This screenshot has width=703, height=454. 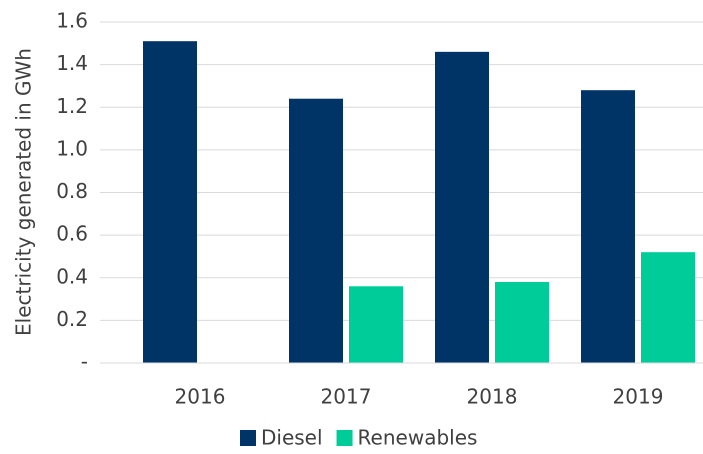 What do you see at coordinates (638, 397) in the screenshot?
I see `x-tick-label: 2019` at bounding box center [638, 397].